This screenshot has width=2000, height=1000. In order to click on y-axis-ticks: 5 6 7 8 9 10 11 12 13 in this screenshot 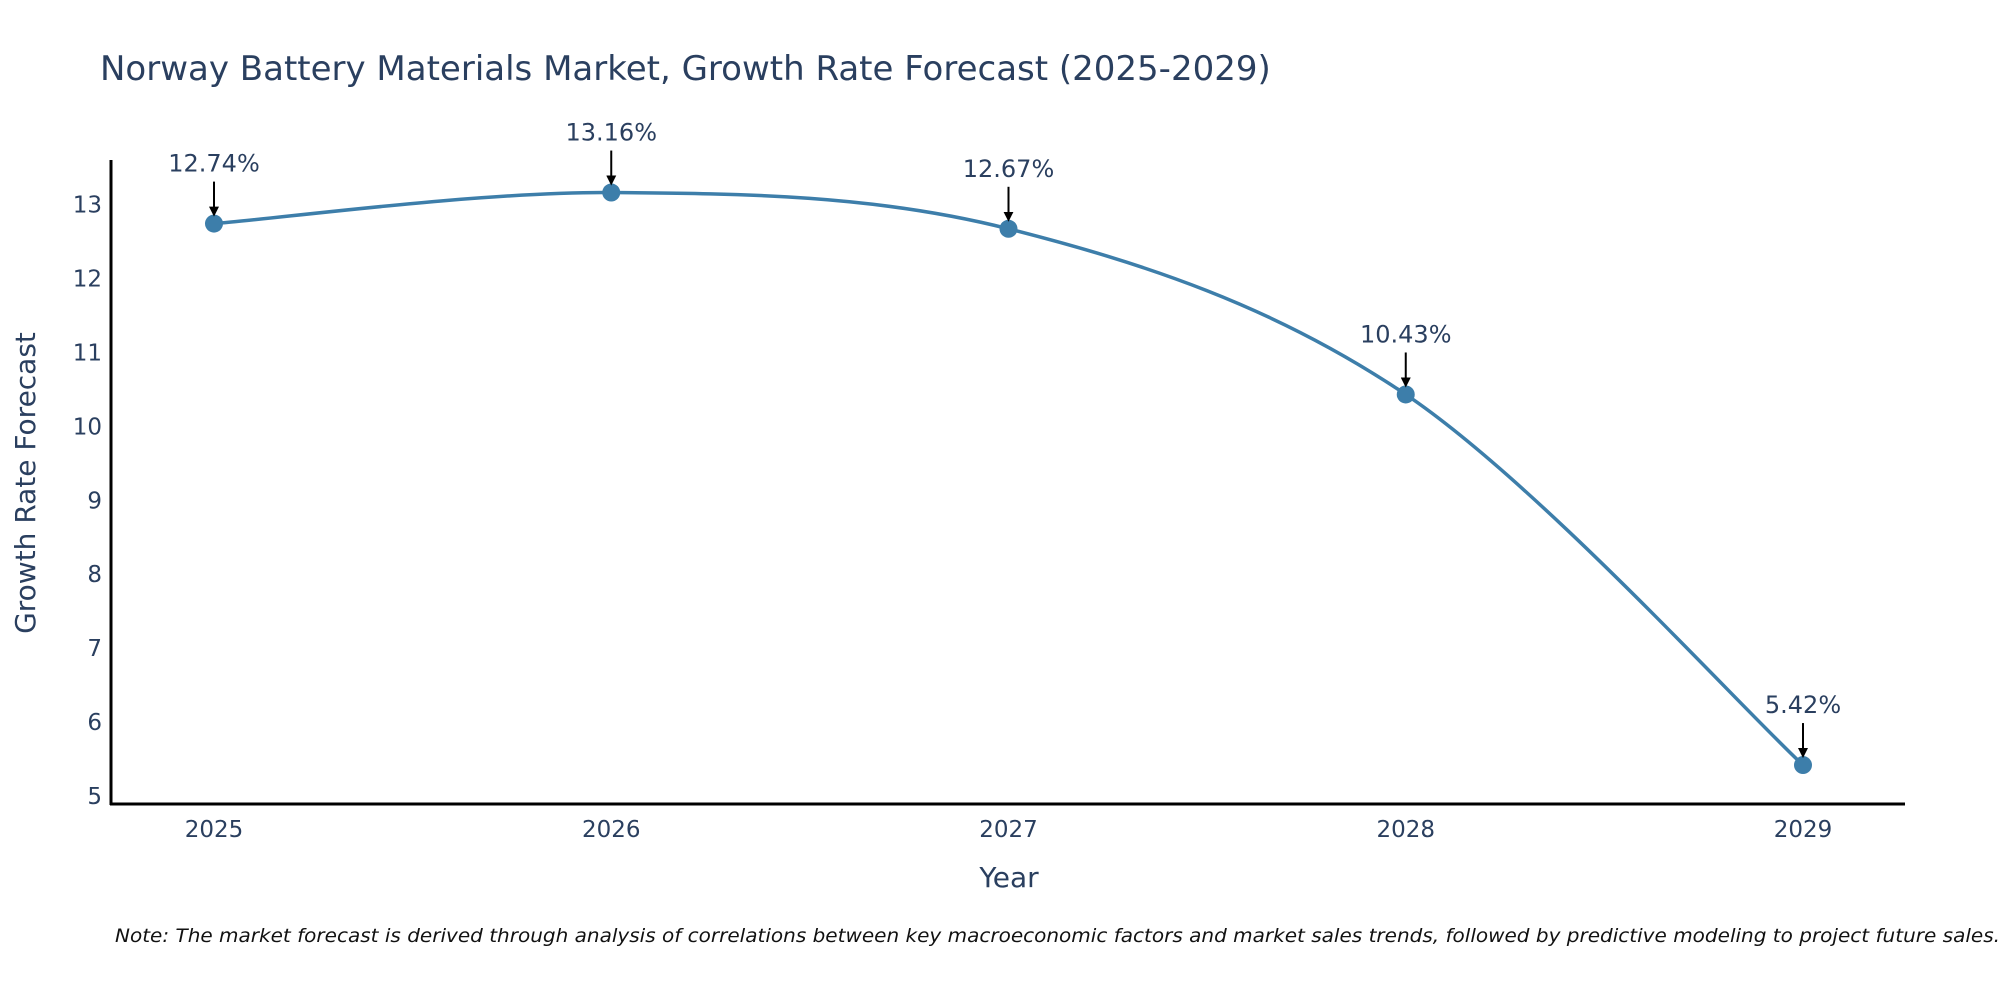, I will do `click(87, 501)`.